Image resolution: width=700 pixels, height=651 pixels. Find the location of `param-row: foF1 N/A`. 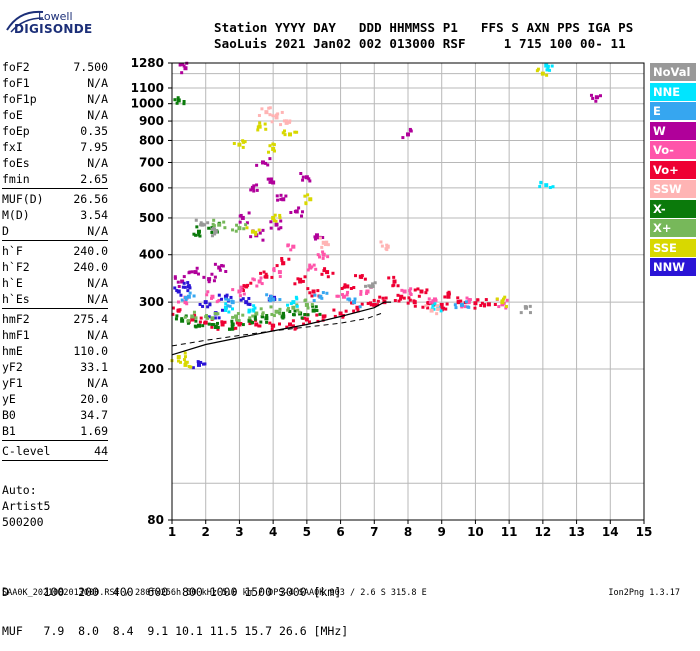

param-row: foF1 N/A is located at coordinates (55, 83).